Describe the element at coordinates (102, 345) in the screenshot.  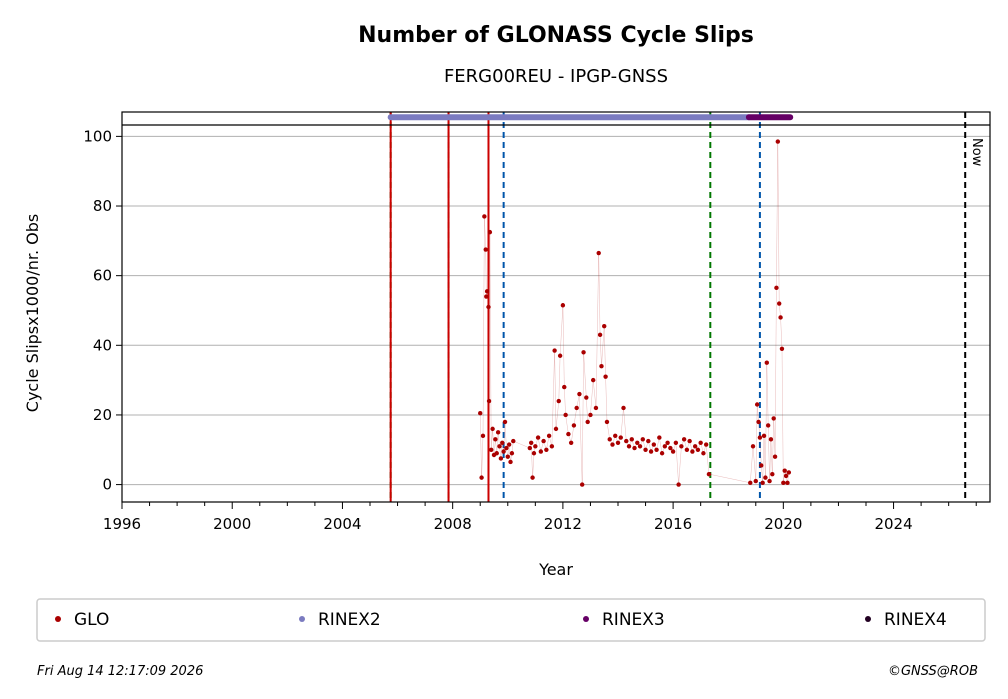
I see `y-tick-label: 40` at that location.